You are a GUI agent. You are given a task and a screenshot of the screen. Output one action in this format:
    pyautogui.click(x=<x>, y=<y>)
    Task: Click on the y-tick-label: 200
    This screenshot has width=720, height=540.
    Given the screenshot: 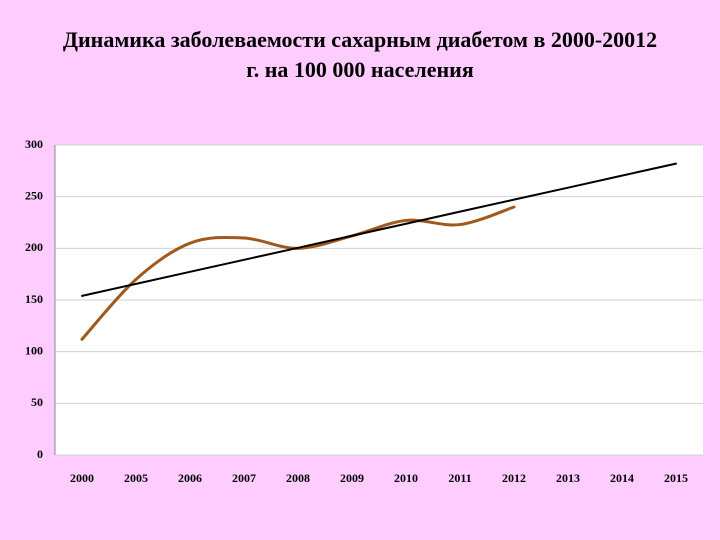 What is the action you would take?
    pyautogui.click(x=34, y=247)
    